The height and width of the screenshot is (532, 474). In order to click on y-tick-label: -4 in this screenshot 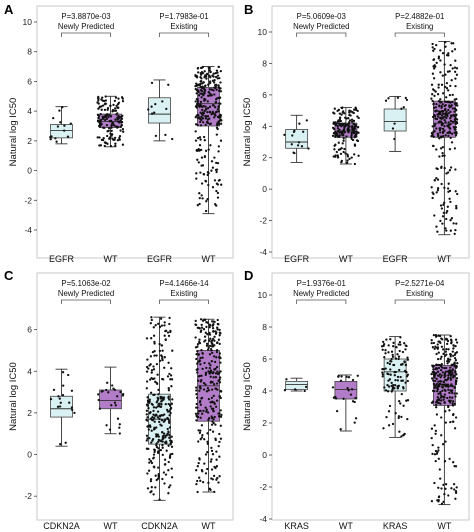, I will do `click(263, 252)`.